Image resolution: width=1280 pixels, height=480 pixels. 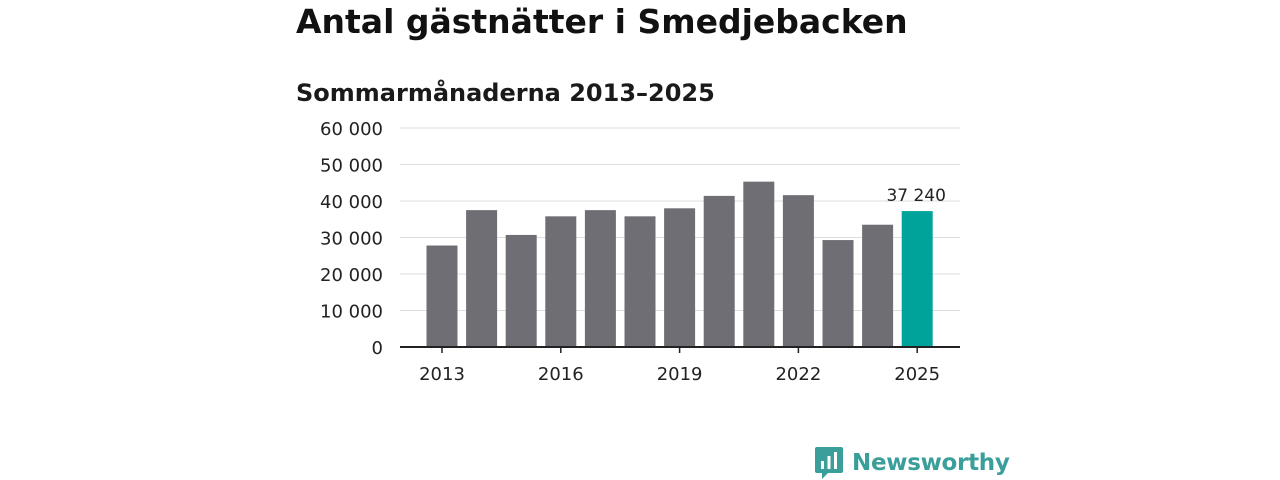 What do you see at coordinates (838, 293) in the screenshot?
I see `bar-2023` at bounding box center [838, 293].